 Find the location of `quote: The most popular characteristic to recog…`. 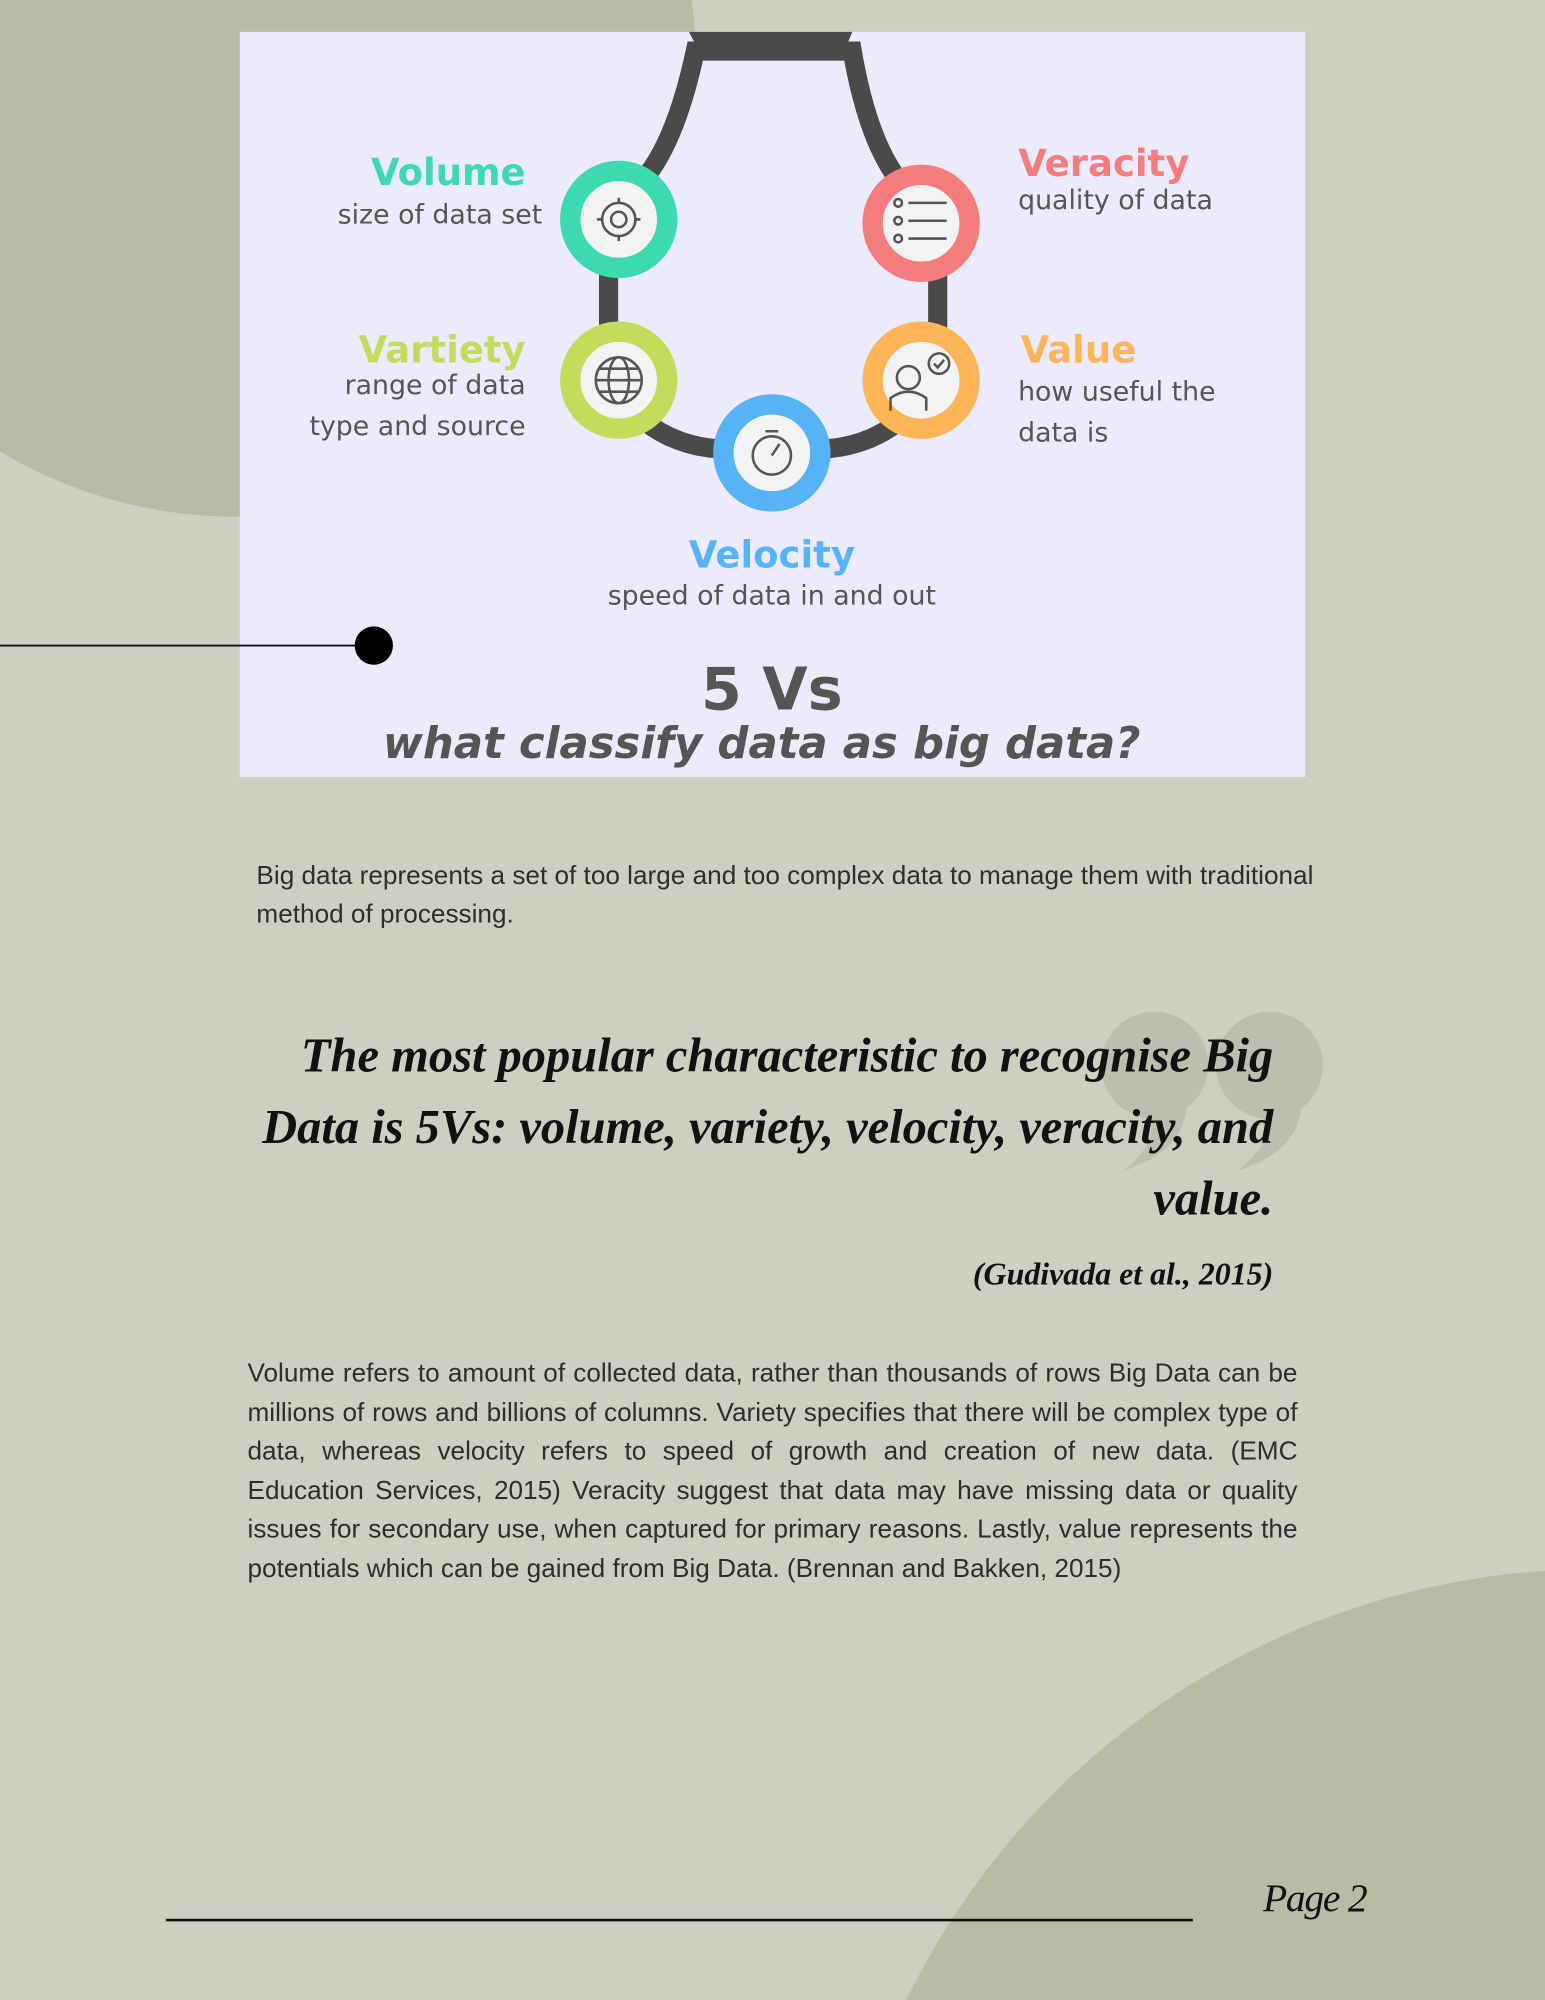

quote: The most popular characteristic to recog… is located at coordinates (768, 1128).